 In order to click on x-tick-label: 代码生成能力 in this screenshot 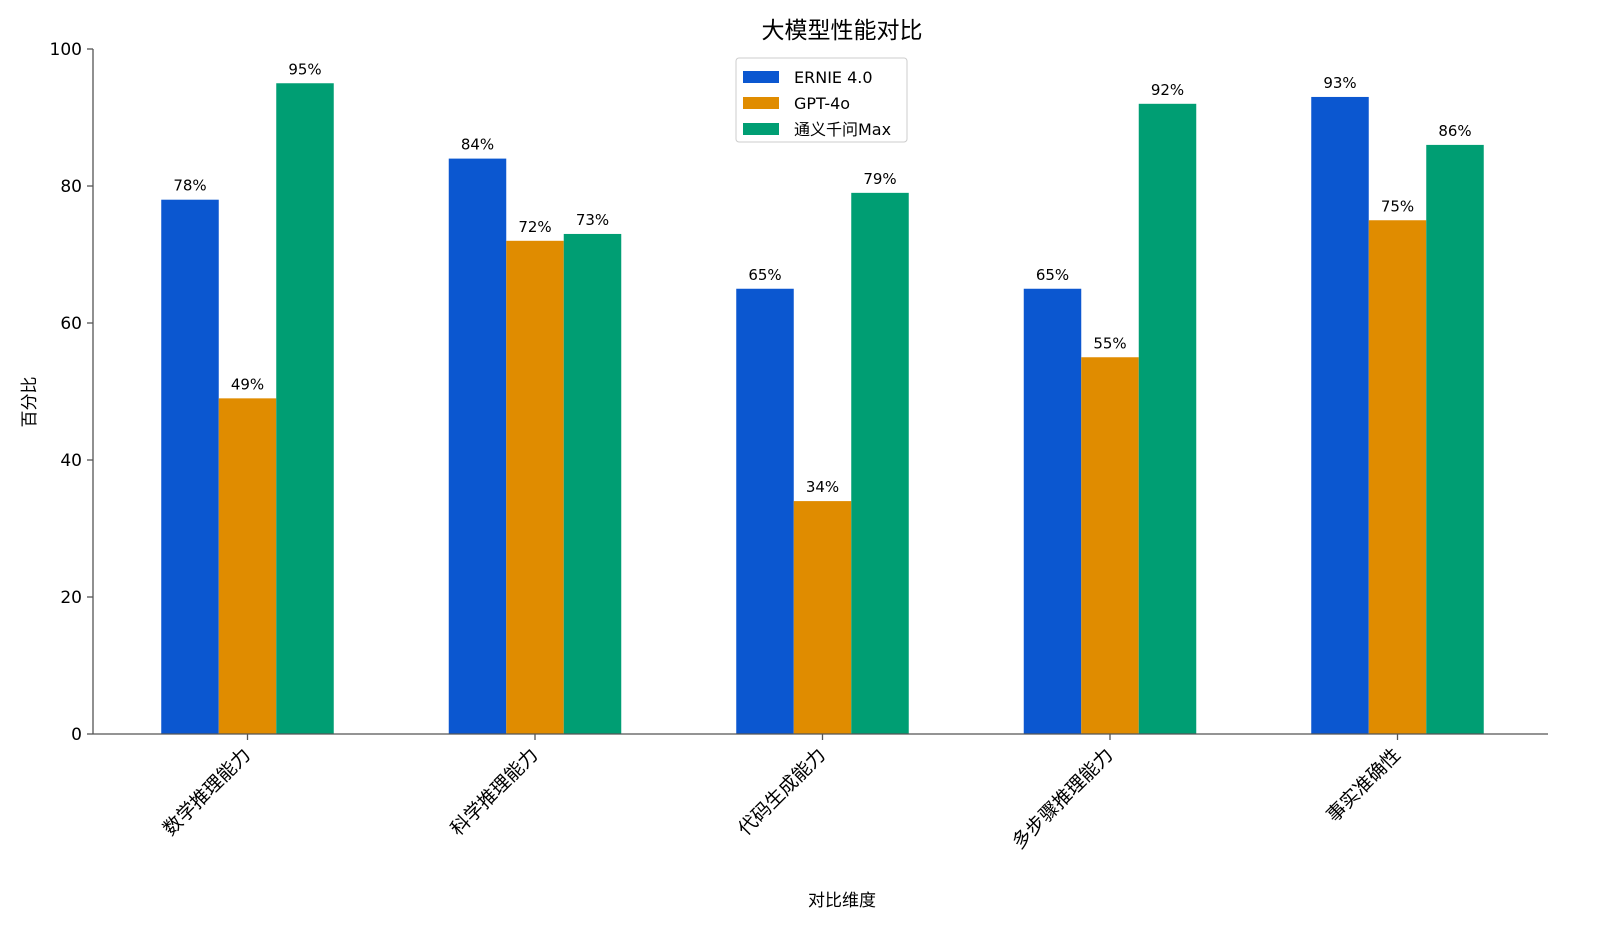, I will do `click(782, 792)`.